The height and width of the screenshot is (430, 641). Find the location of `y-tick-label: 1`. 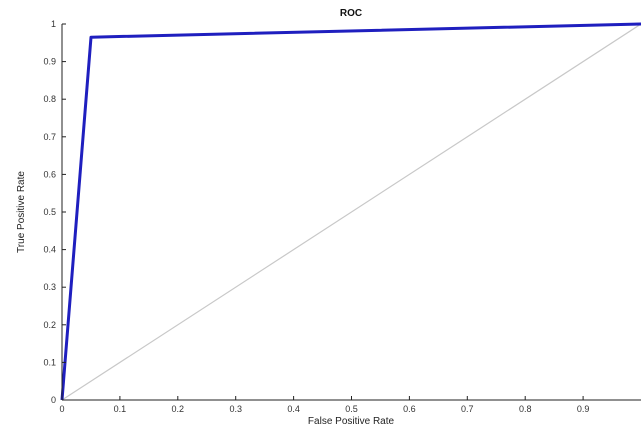

y-tick-label: 1 is located at coordinates (53, 24).